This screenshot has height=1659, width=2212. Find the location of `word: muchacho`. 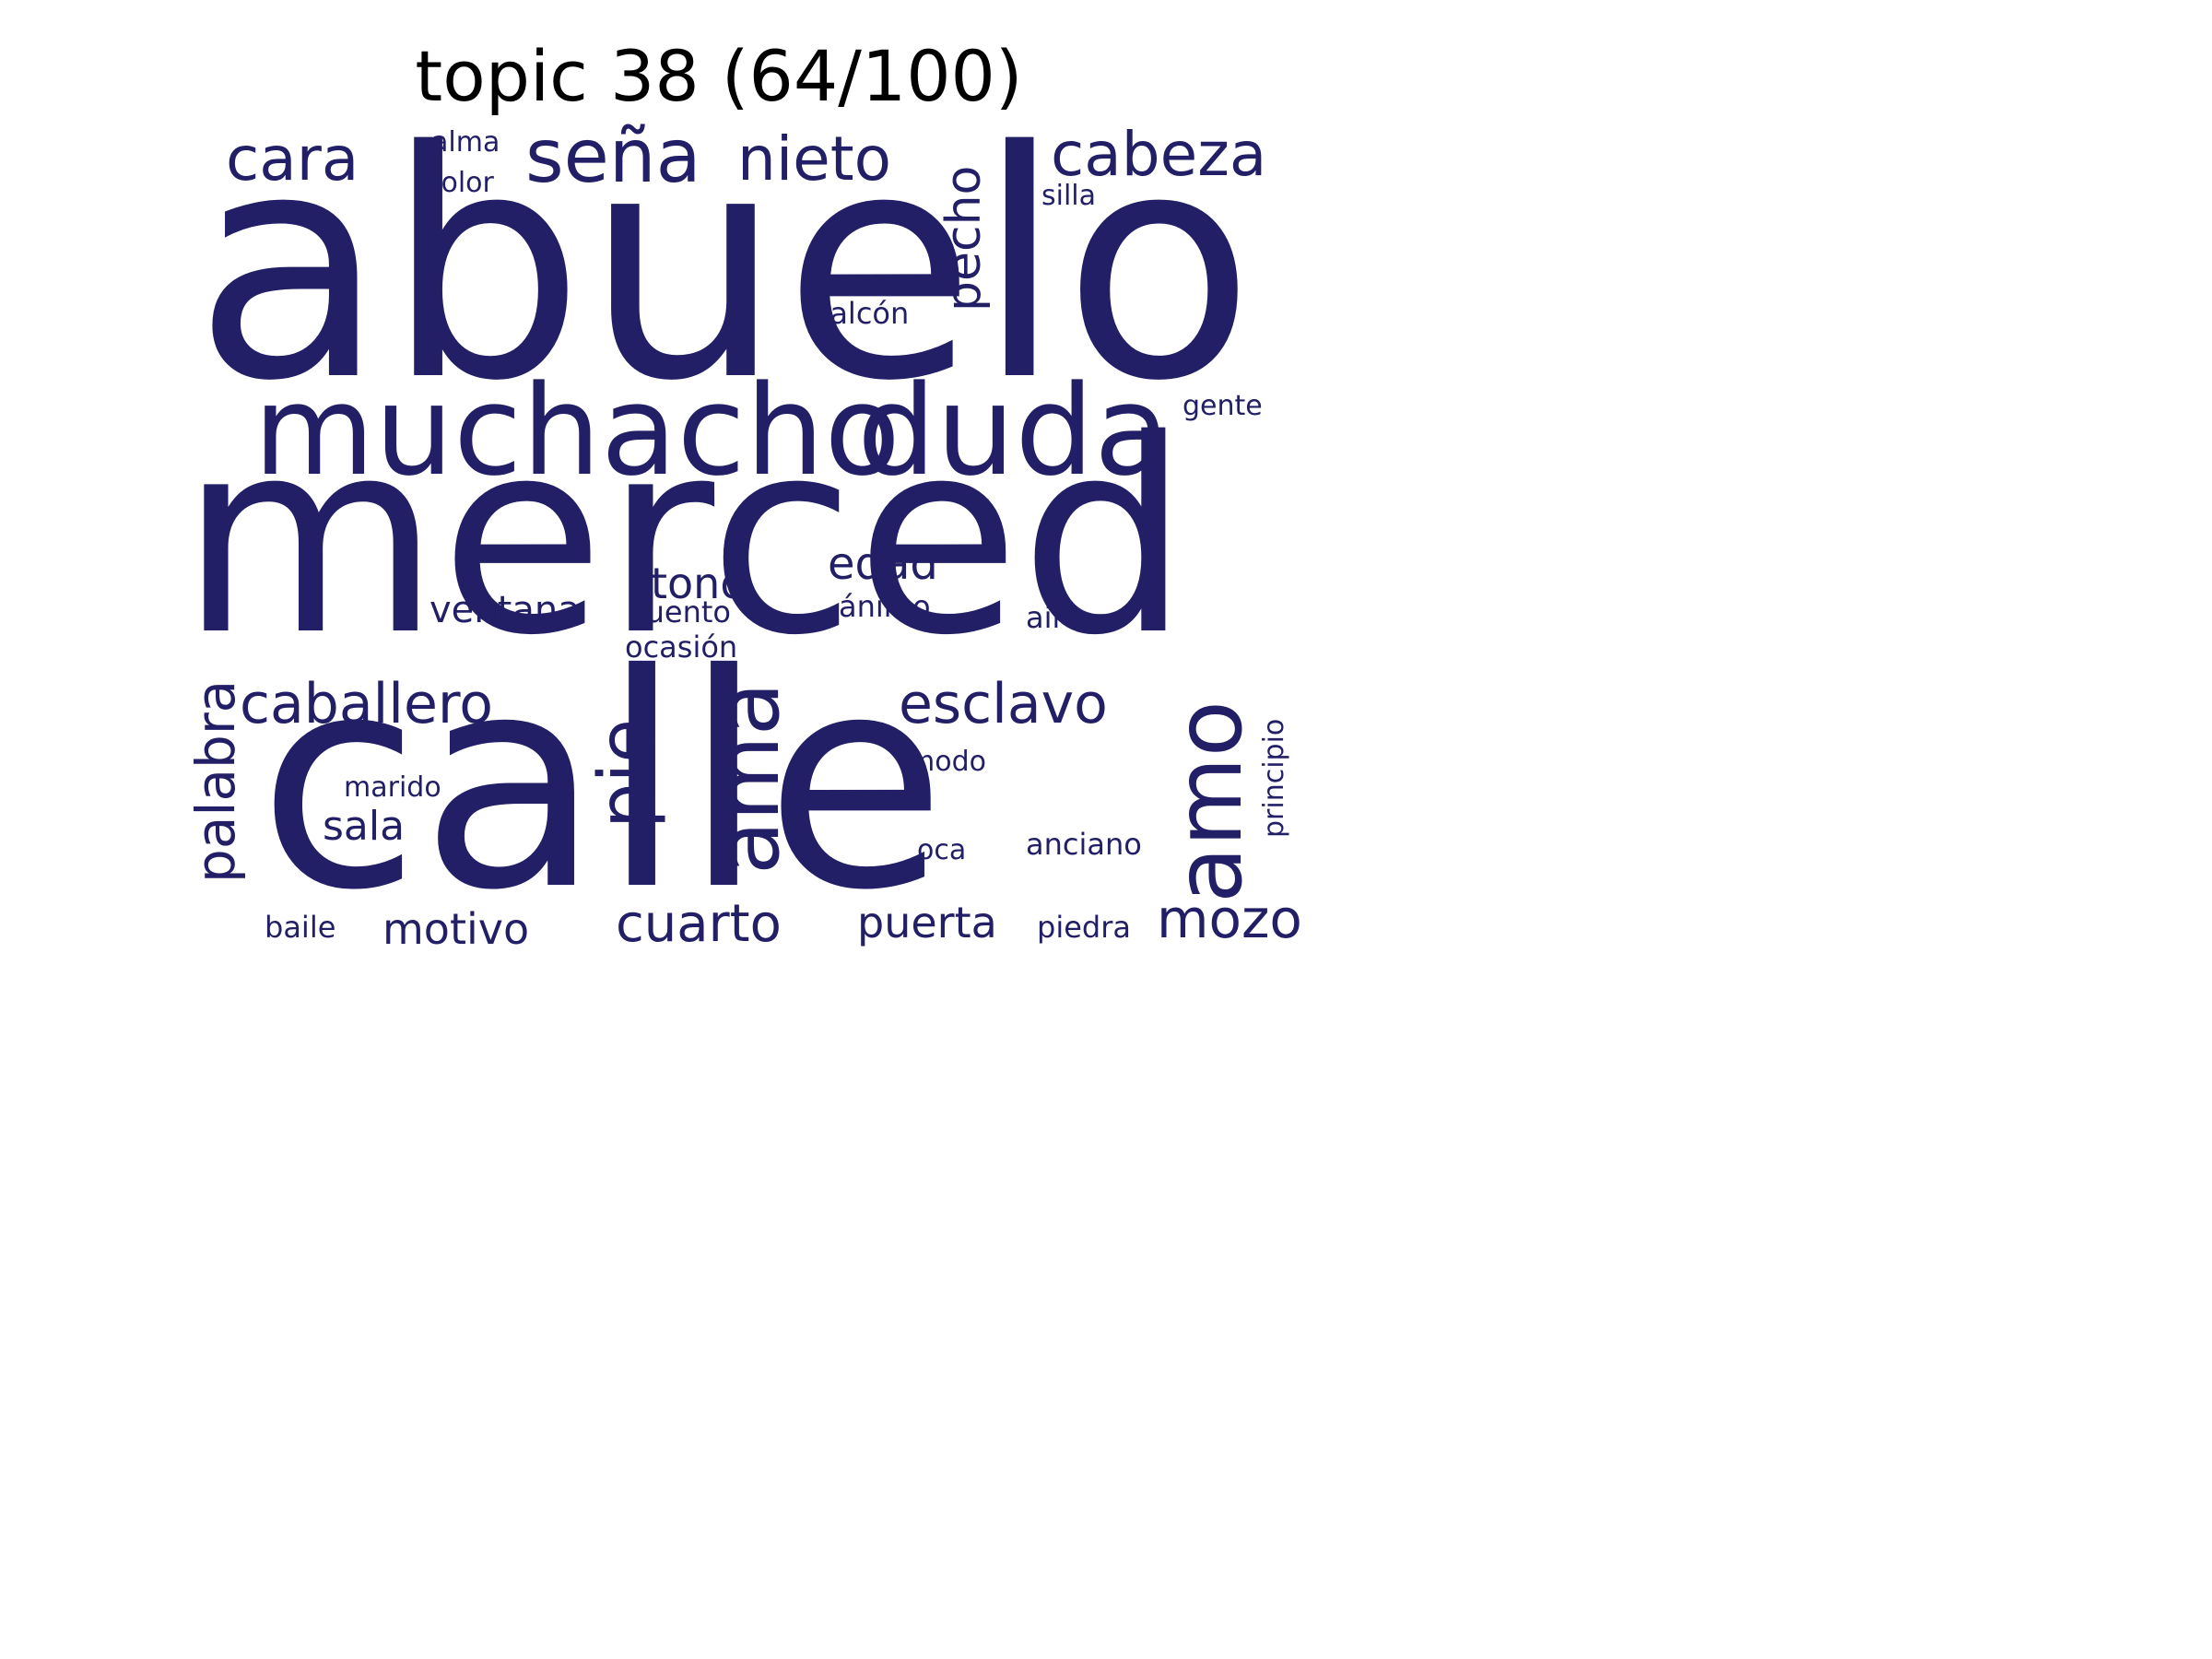

word: muchacho is located at coordinates (576, 431).